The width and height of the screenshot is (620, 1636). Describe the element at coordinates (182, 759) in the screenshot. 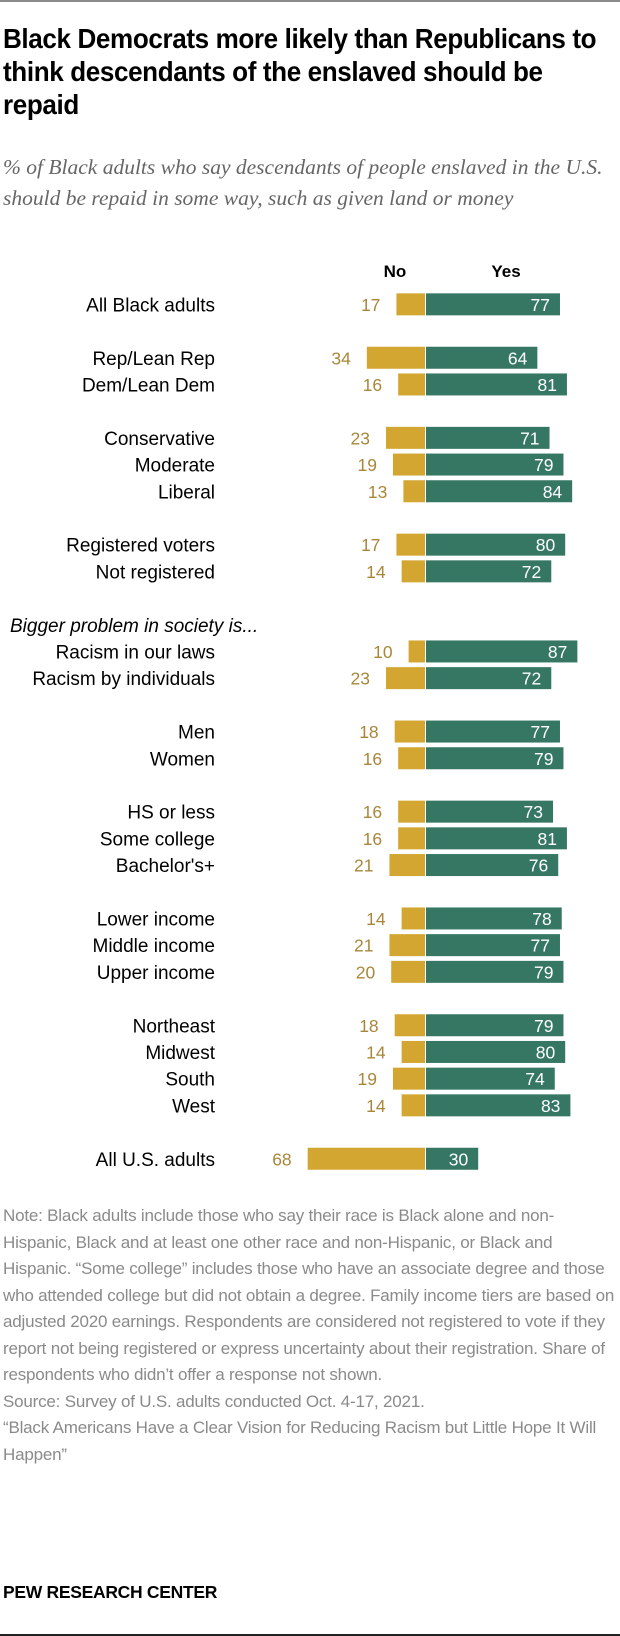

I see `row-label: Women` at that location.